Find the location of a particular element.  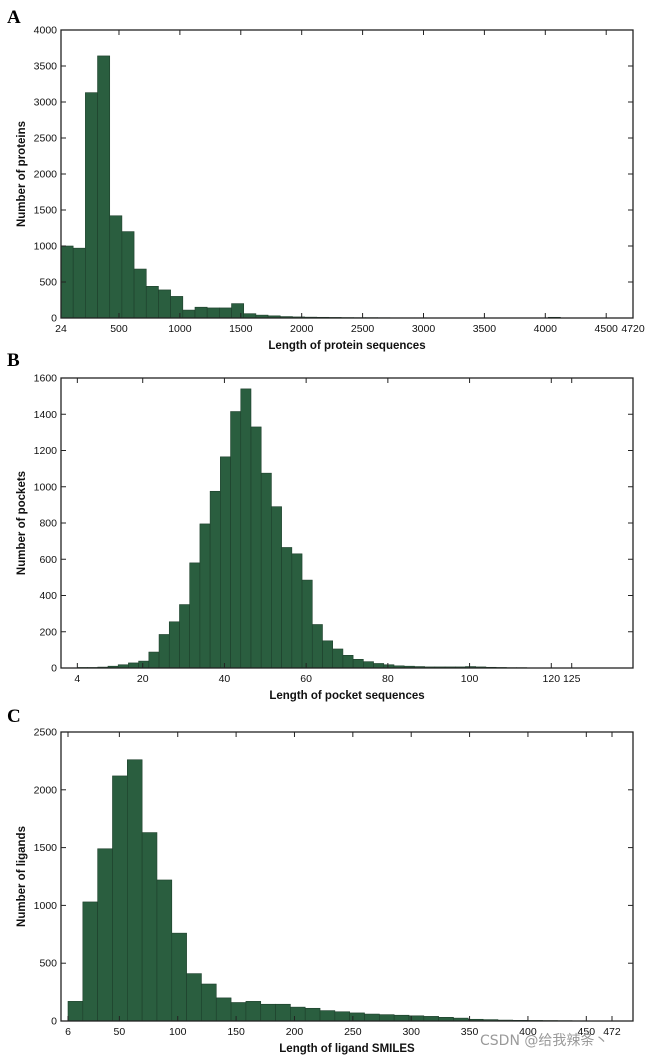

chart-c-xtick-label: 350 is located at coordinates (470, 1032).